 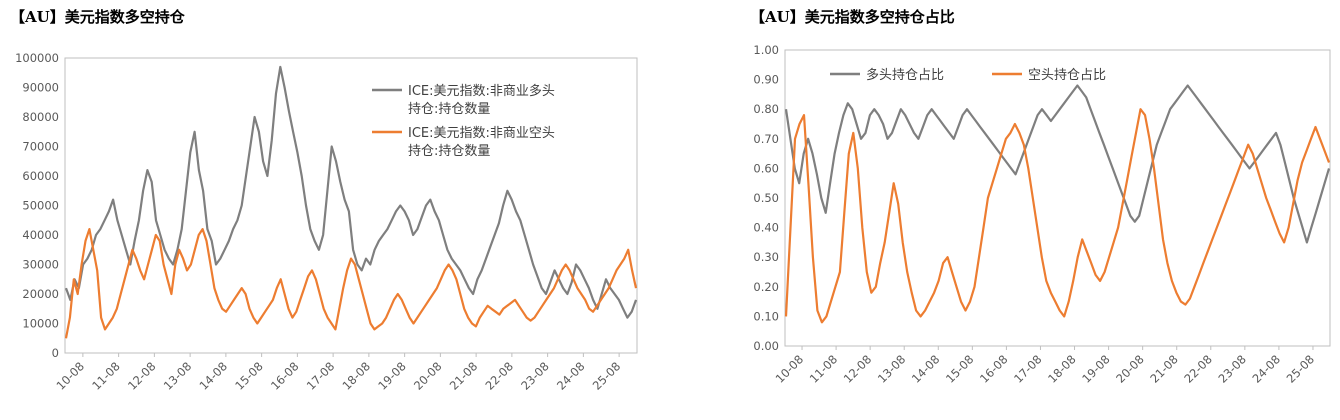 What do you see at coordinates (766, 228) in the screenshot?
I see `y-tick-label: 0.40` at bounding box center [766, 228].